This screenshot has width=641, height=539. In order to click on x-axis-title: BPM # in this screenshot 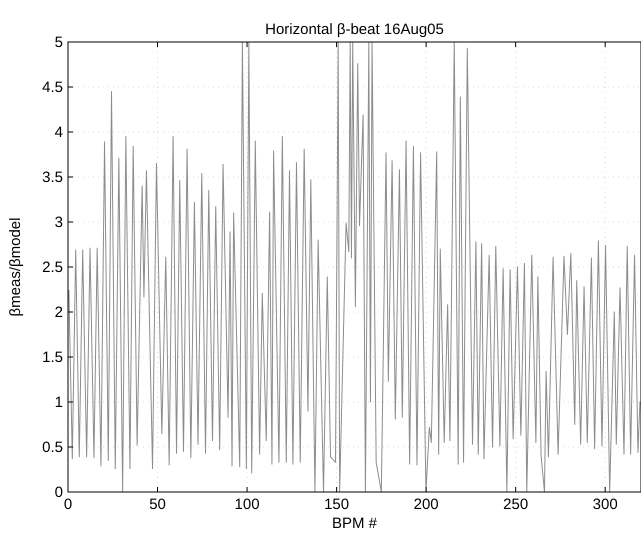, I will do `click(355, 523)`.